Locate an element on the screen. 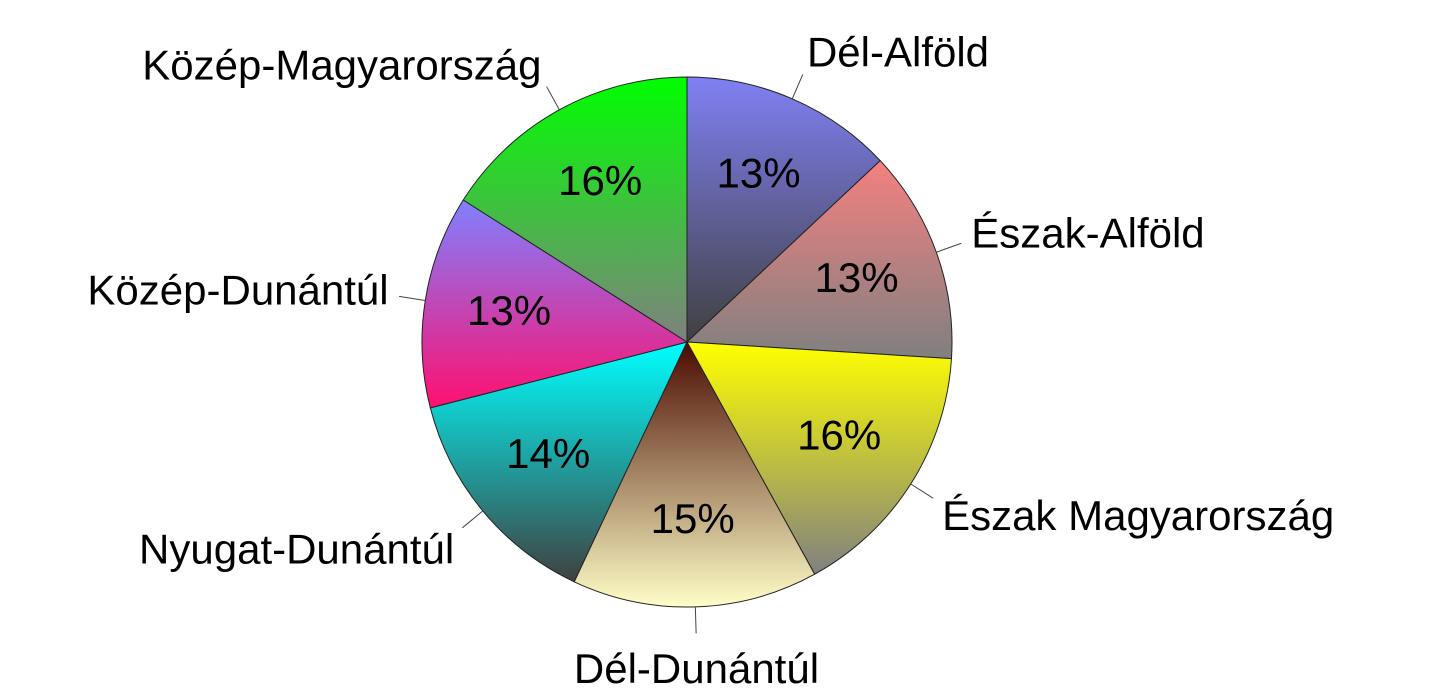  category-label: Észak Magyarország is located at coordinates (1138, 515).